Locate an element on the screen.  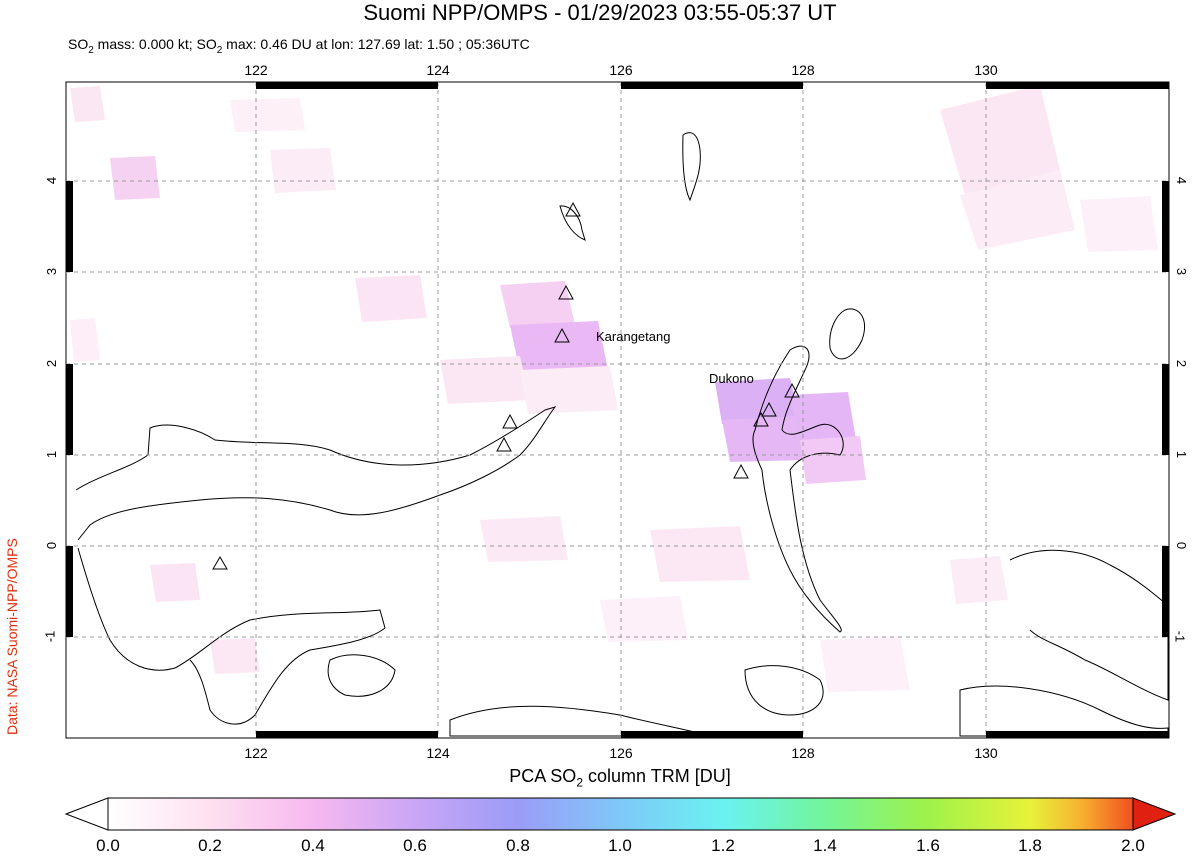
colorbar-tick: 1.8 is located at coordinates (1030, 845).